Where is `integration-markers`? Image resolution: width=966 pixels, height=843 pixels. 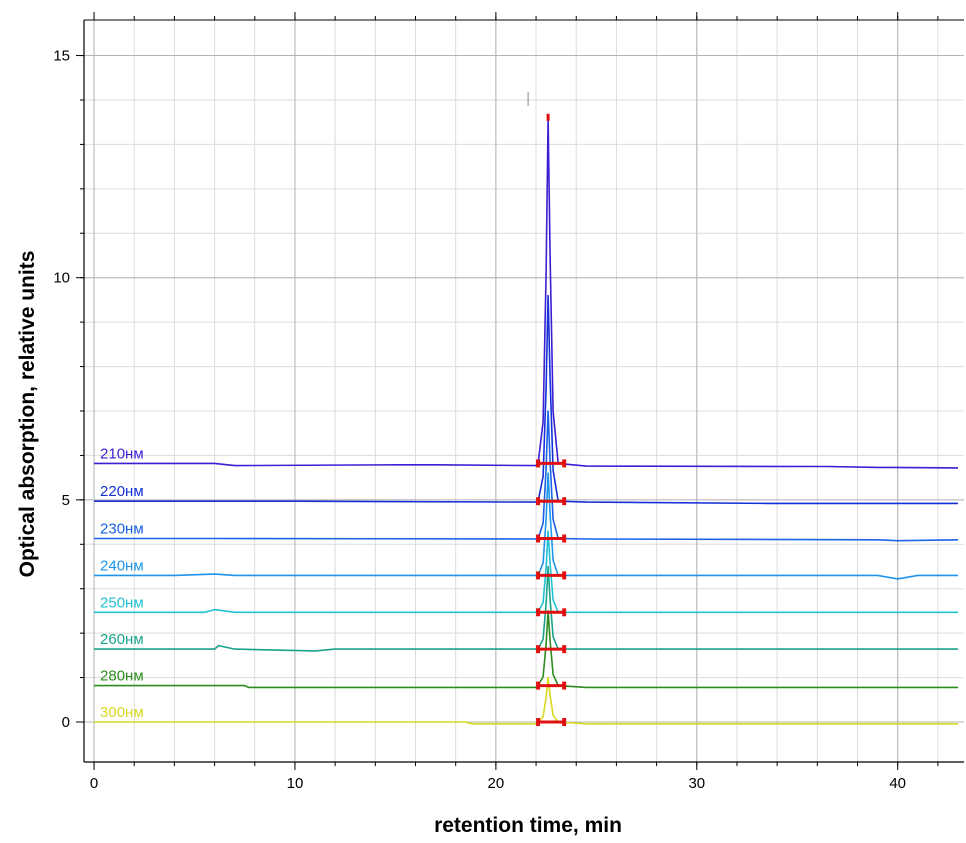
integration-markers is located at coordinates (547, 409).